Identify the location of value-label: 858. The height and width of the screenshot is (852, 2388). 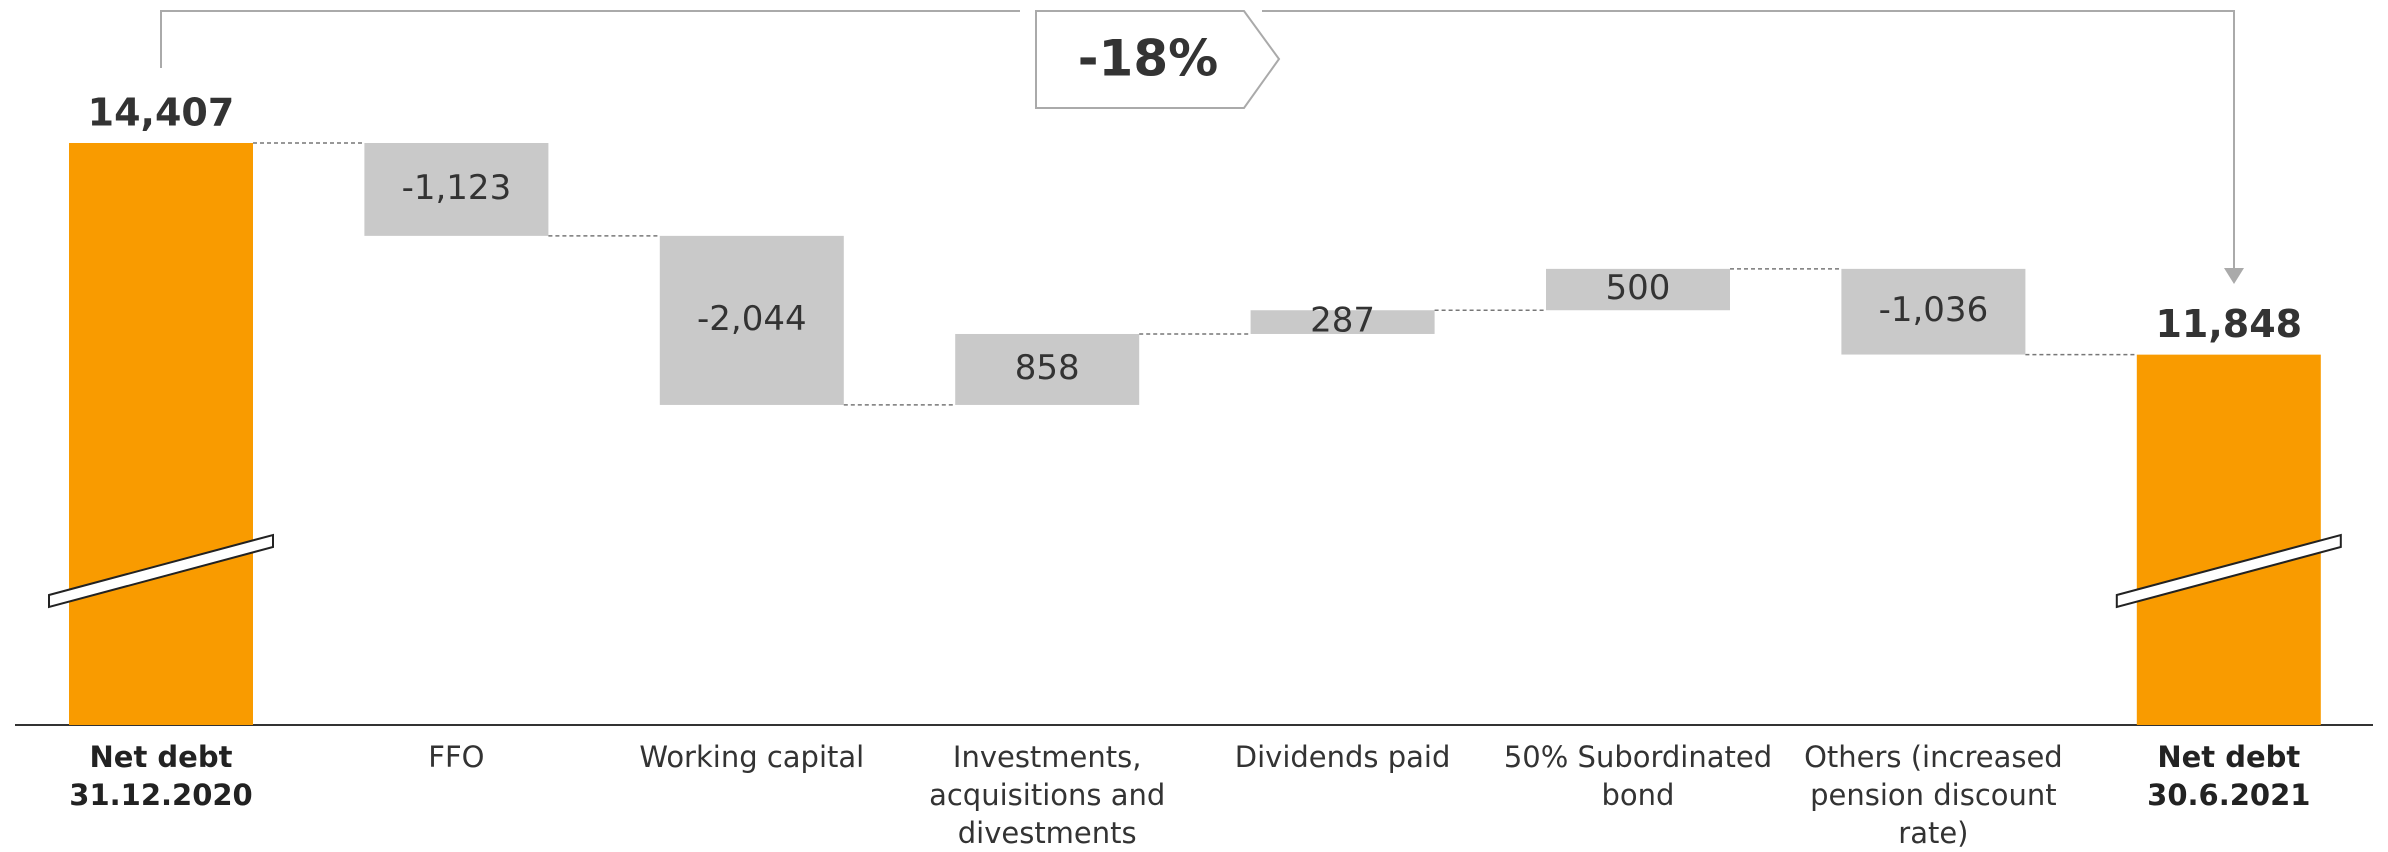
(1047, 368).